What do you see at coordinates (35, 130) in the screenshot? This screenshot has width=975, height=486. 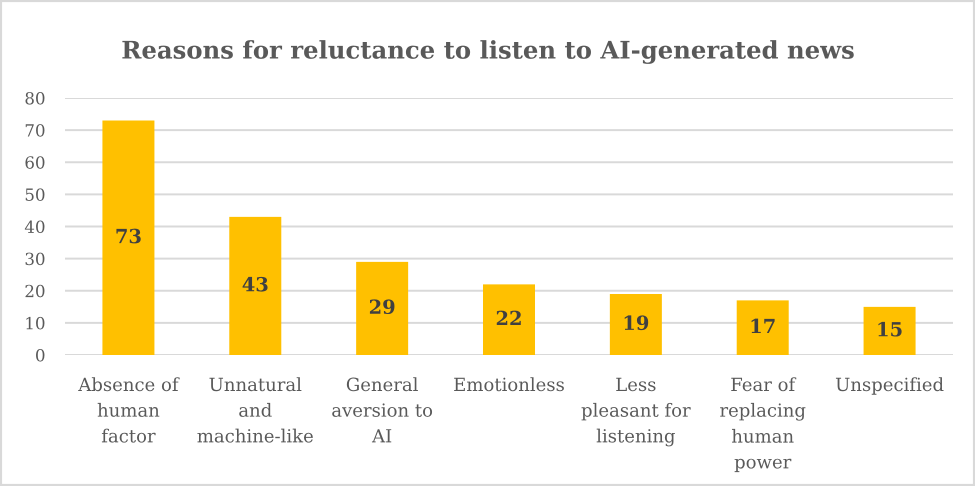 I see `y-tick-label: 70` at bounding box center [35, 130].